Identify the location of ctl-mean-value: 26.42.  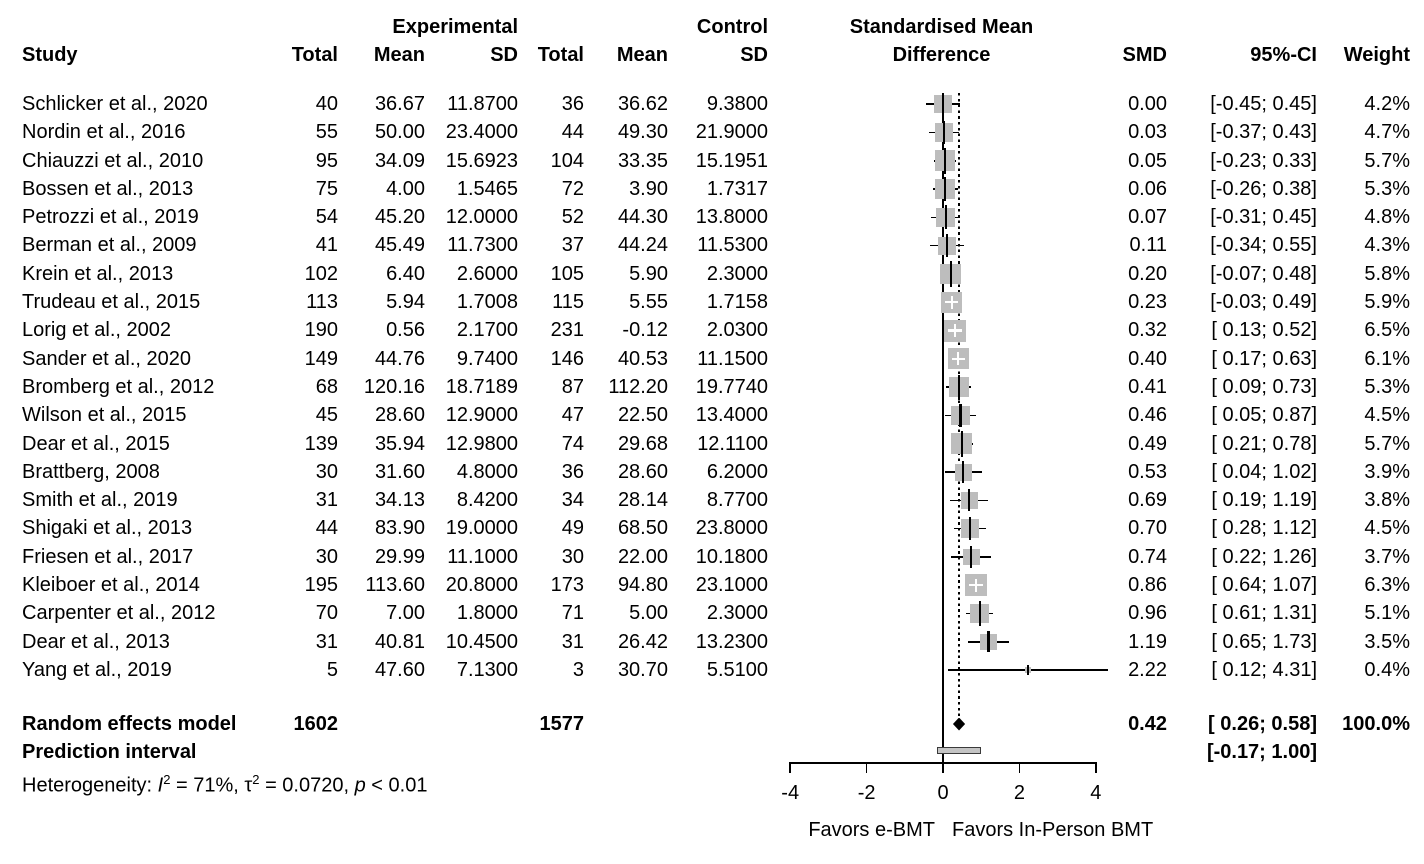
(642, 641).